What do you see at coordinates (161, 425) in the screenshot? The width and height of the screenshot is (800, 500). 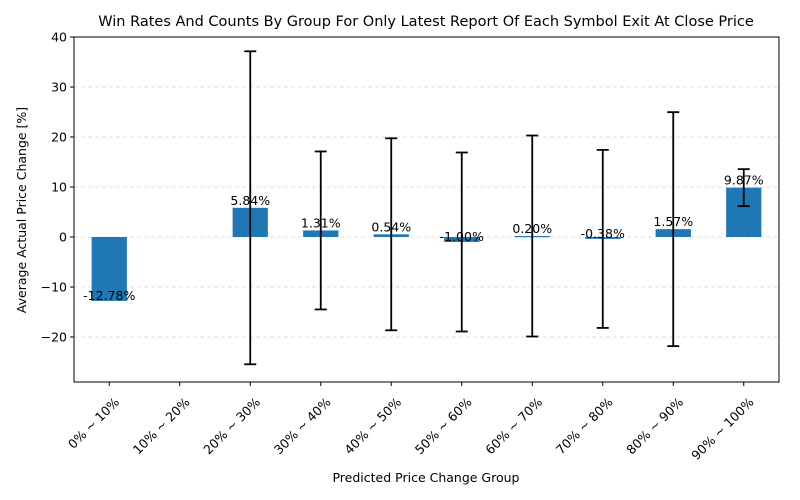 I see `x-tick-label: 10% ~ 20%` at bounding box center [161, 425].